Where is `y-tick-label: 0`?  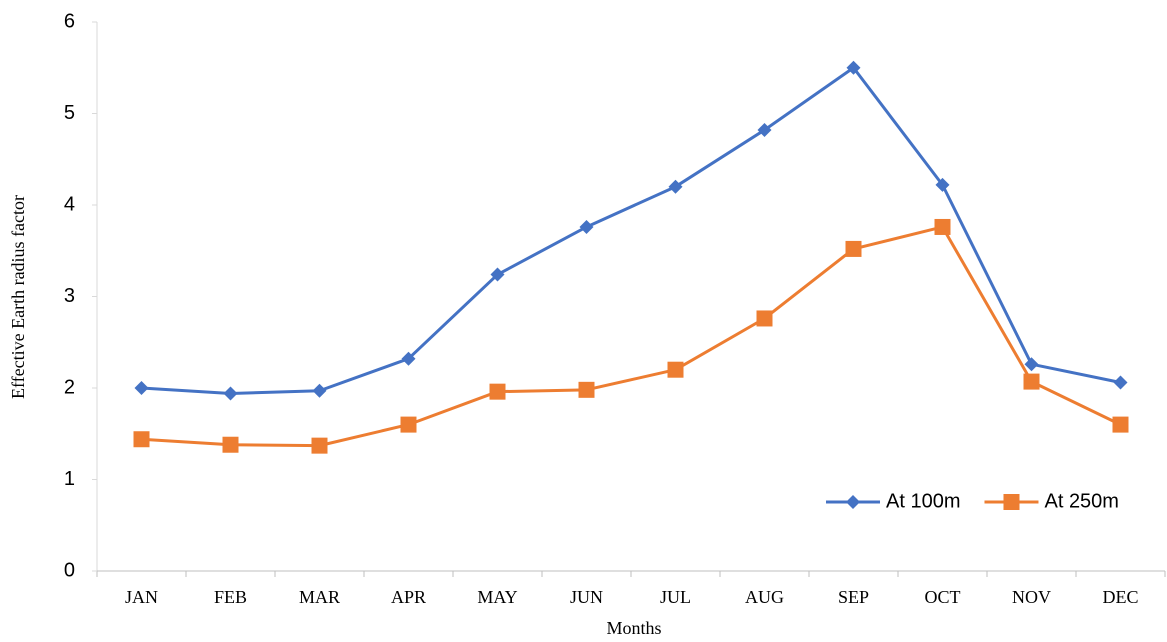
y-tick-label: 0 is located at coordinates (69, 570).